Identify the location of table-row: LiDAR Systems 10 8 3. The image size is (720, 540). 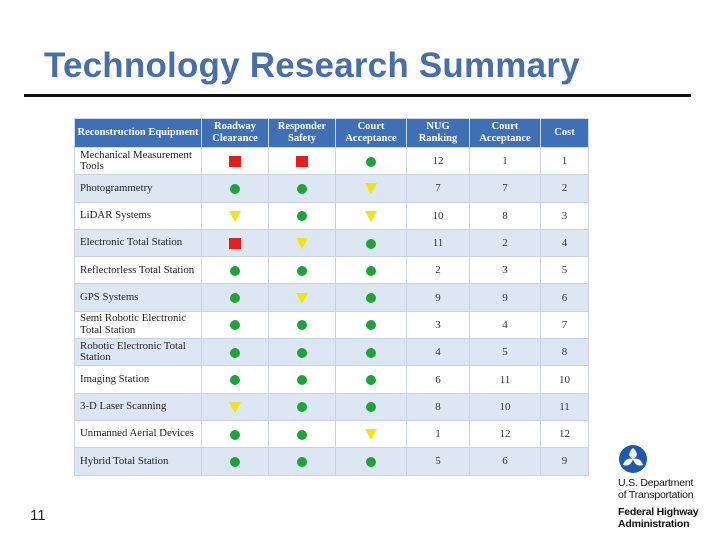
(331, 215).